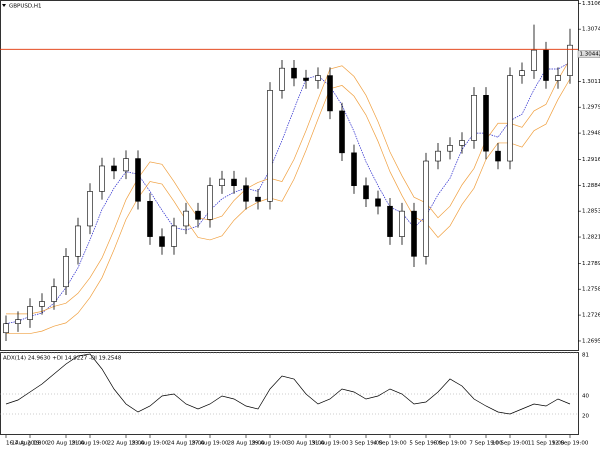  What do you see at coordinates (66, 444) in the screenshot?
I see `x-tick-label: 20 Aug 19:00` at bounding box center [66, 444].